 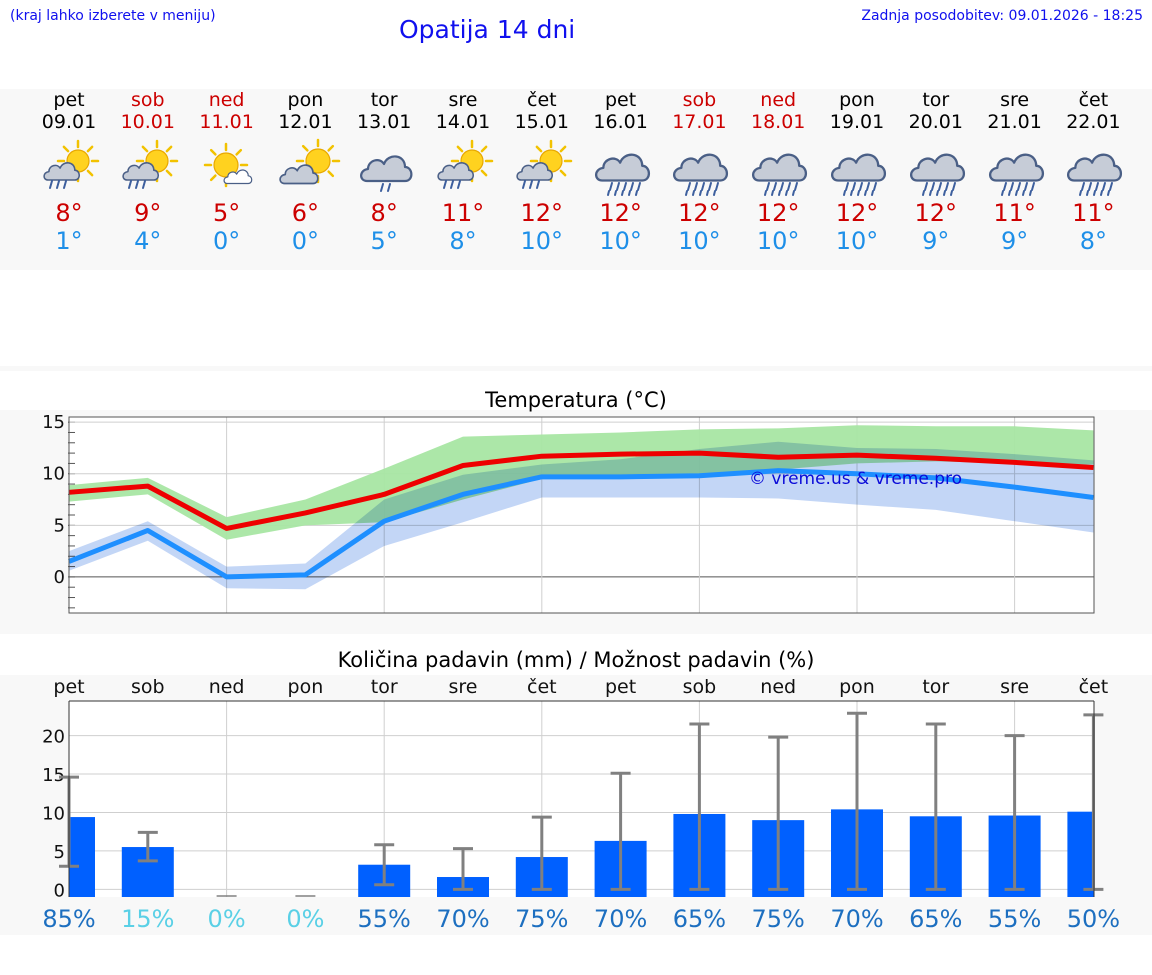 I want to click on min-temperature: 4°, so click(x=148, y=241).